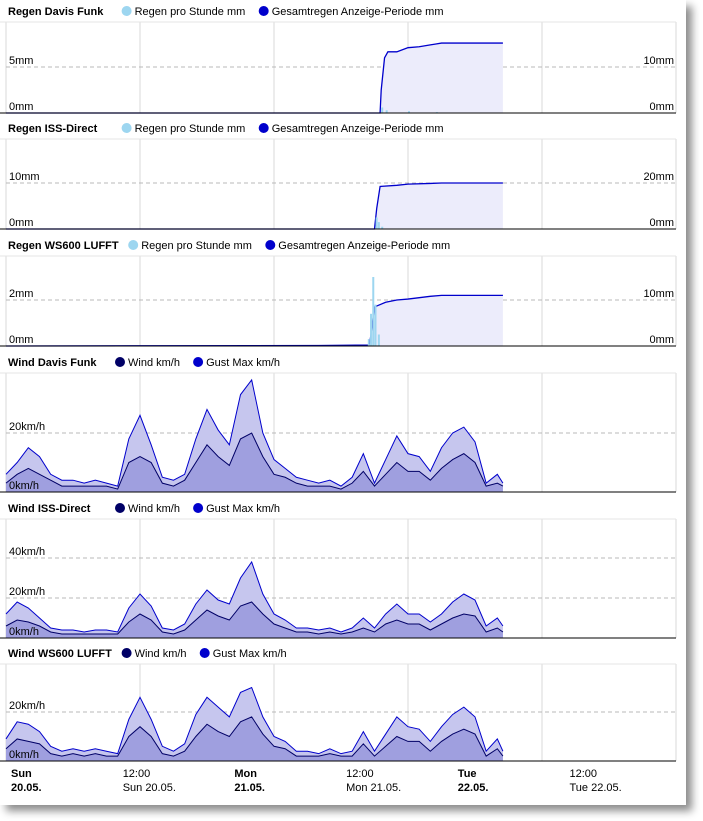 This screenshot has width=703, height=821. I want to click on x-tick-label: 12:00 Mon 21.05., so click(373, 781).